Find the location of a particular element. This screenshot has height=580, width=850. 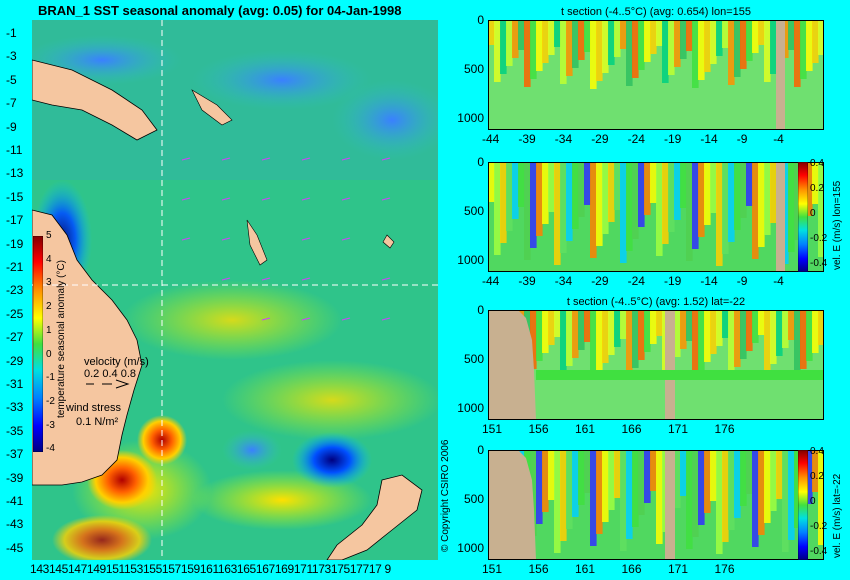

x-tick-label: 176 is located at coordinates (724, 429).